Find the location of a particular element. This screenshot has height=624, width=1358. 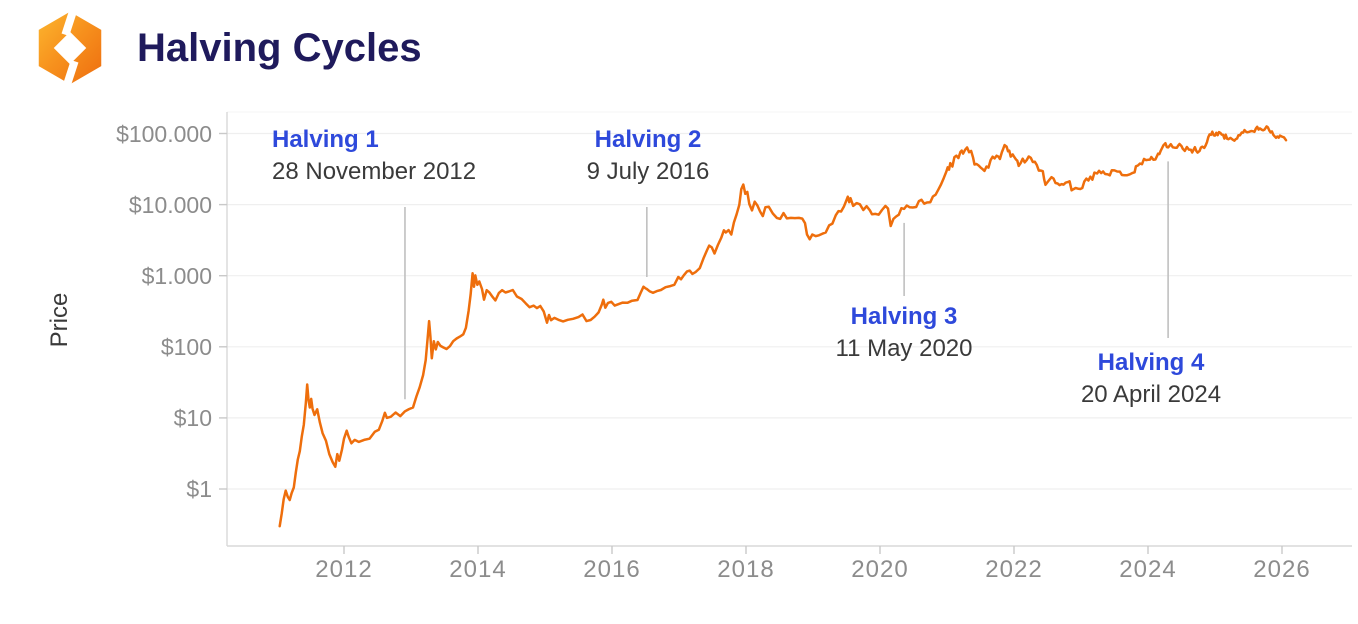

halving-1-label: Halving 1 is located at coordinates (325, 139).